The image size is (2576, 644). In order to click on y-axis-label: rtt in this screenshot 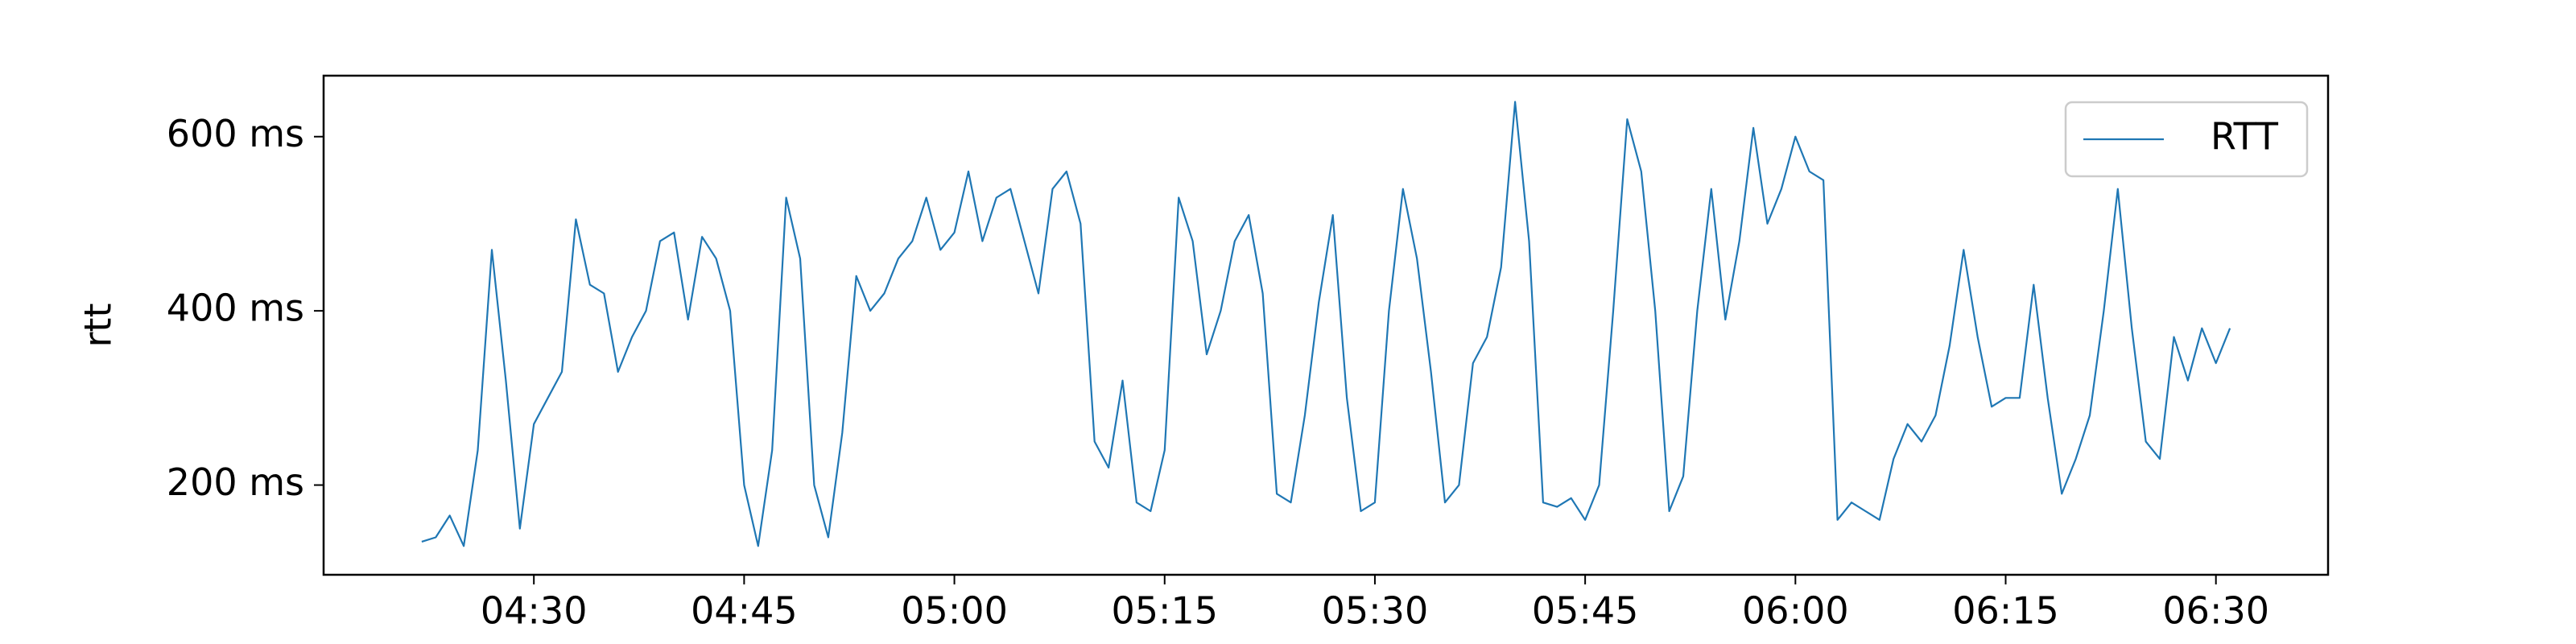, I will do `click(98, 325)`.